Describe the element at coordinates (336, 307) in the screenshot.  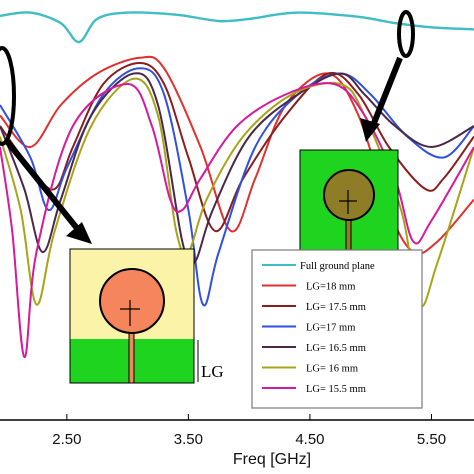
I see `legend-label-3: LG= 17.5 mm` at that location.